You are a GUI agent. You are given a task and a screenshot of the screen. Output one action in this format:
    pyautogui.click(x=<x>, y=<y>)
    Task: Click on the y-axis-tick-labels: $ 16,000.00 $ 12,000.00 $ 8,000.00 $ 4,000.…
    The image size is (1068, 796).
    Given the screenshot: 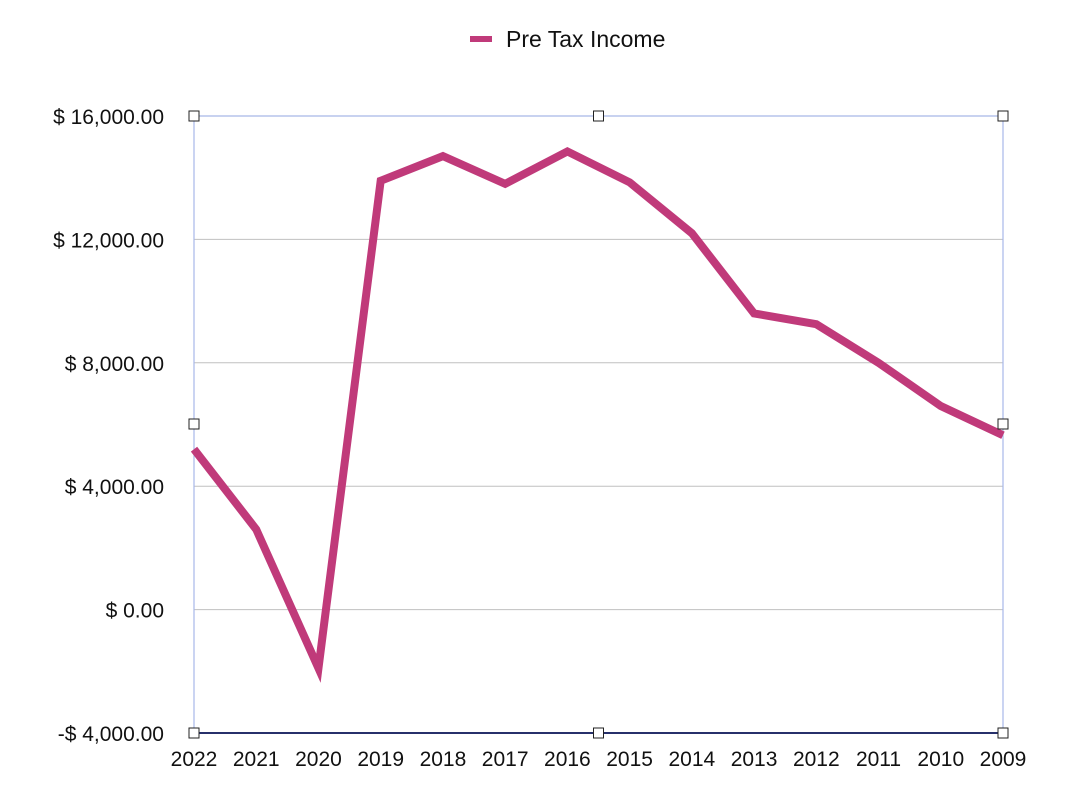 What is the action you would take?
    pyautogui.click(x=108, y=426)
    